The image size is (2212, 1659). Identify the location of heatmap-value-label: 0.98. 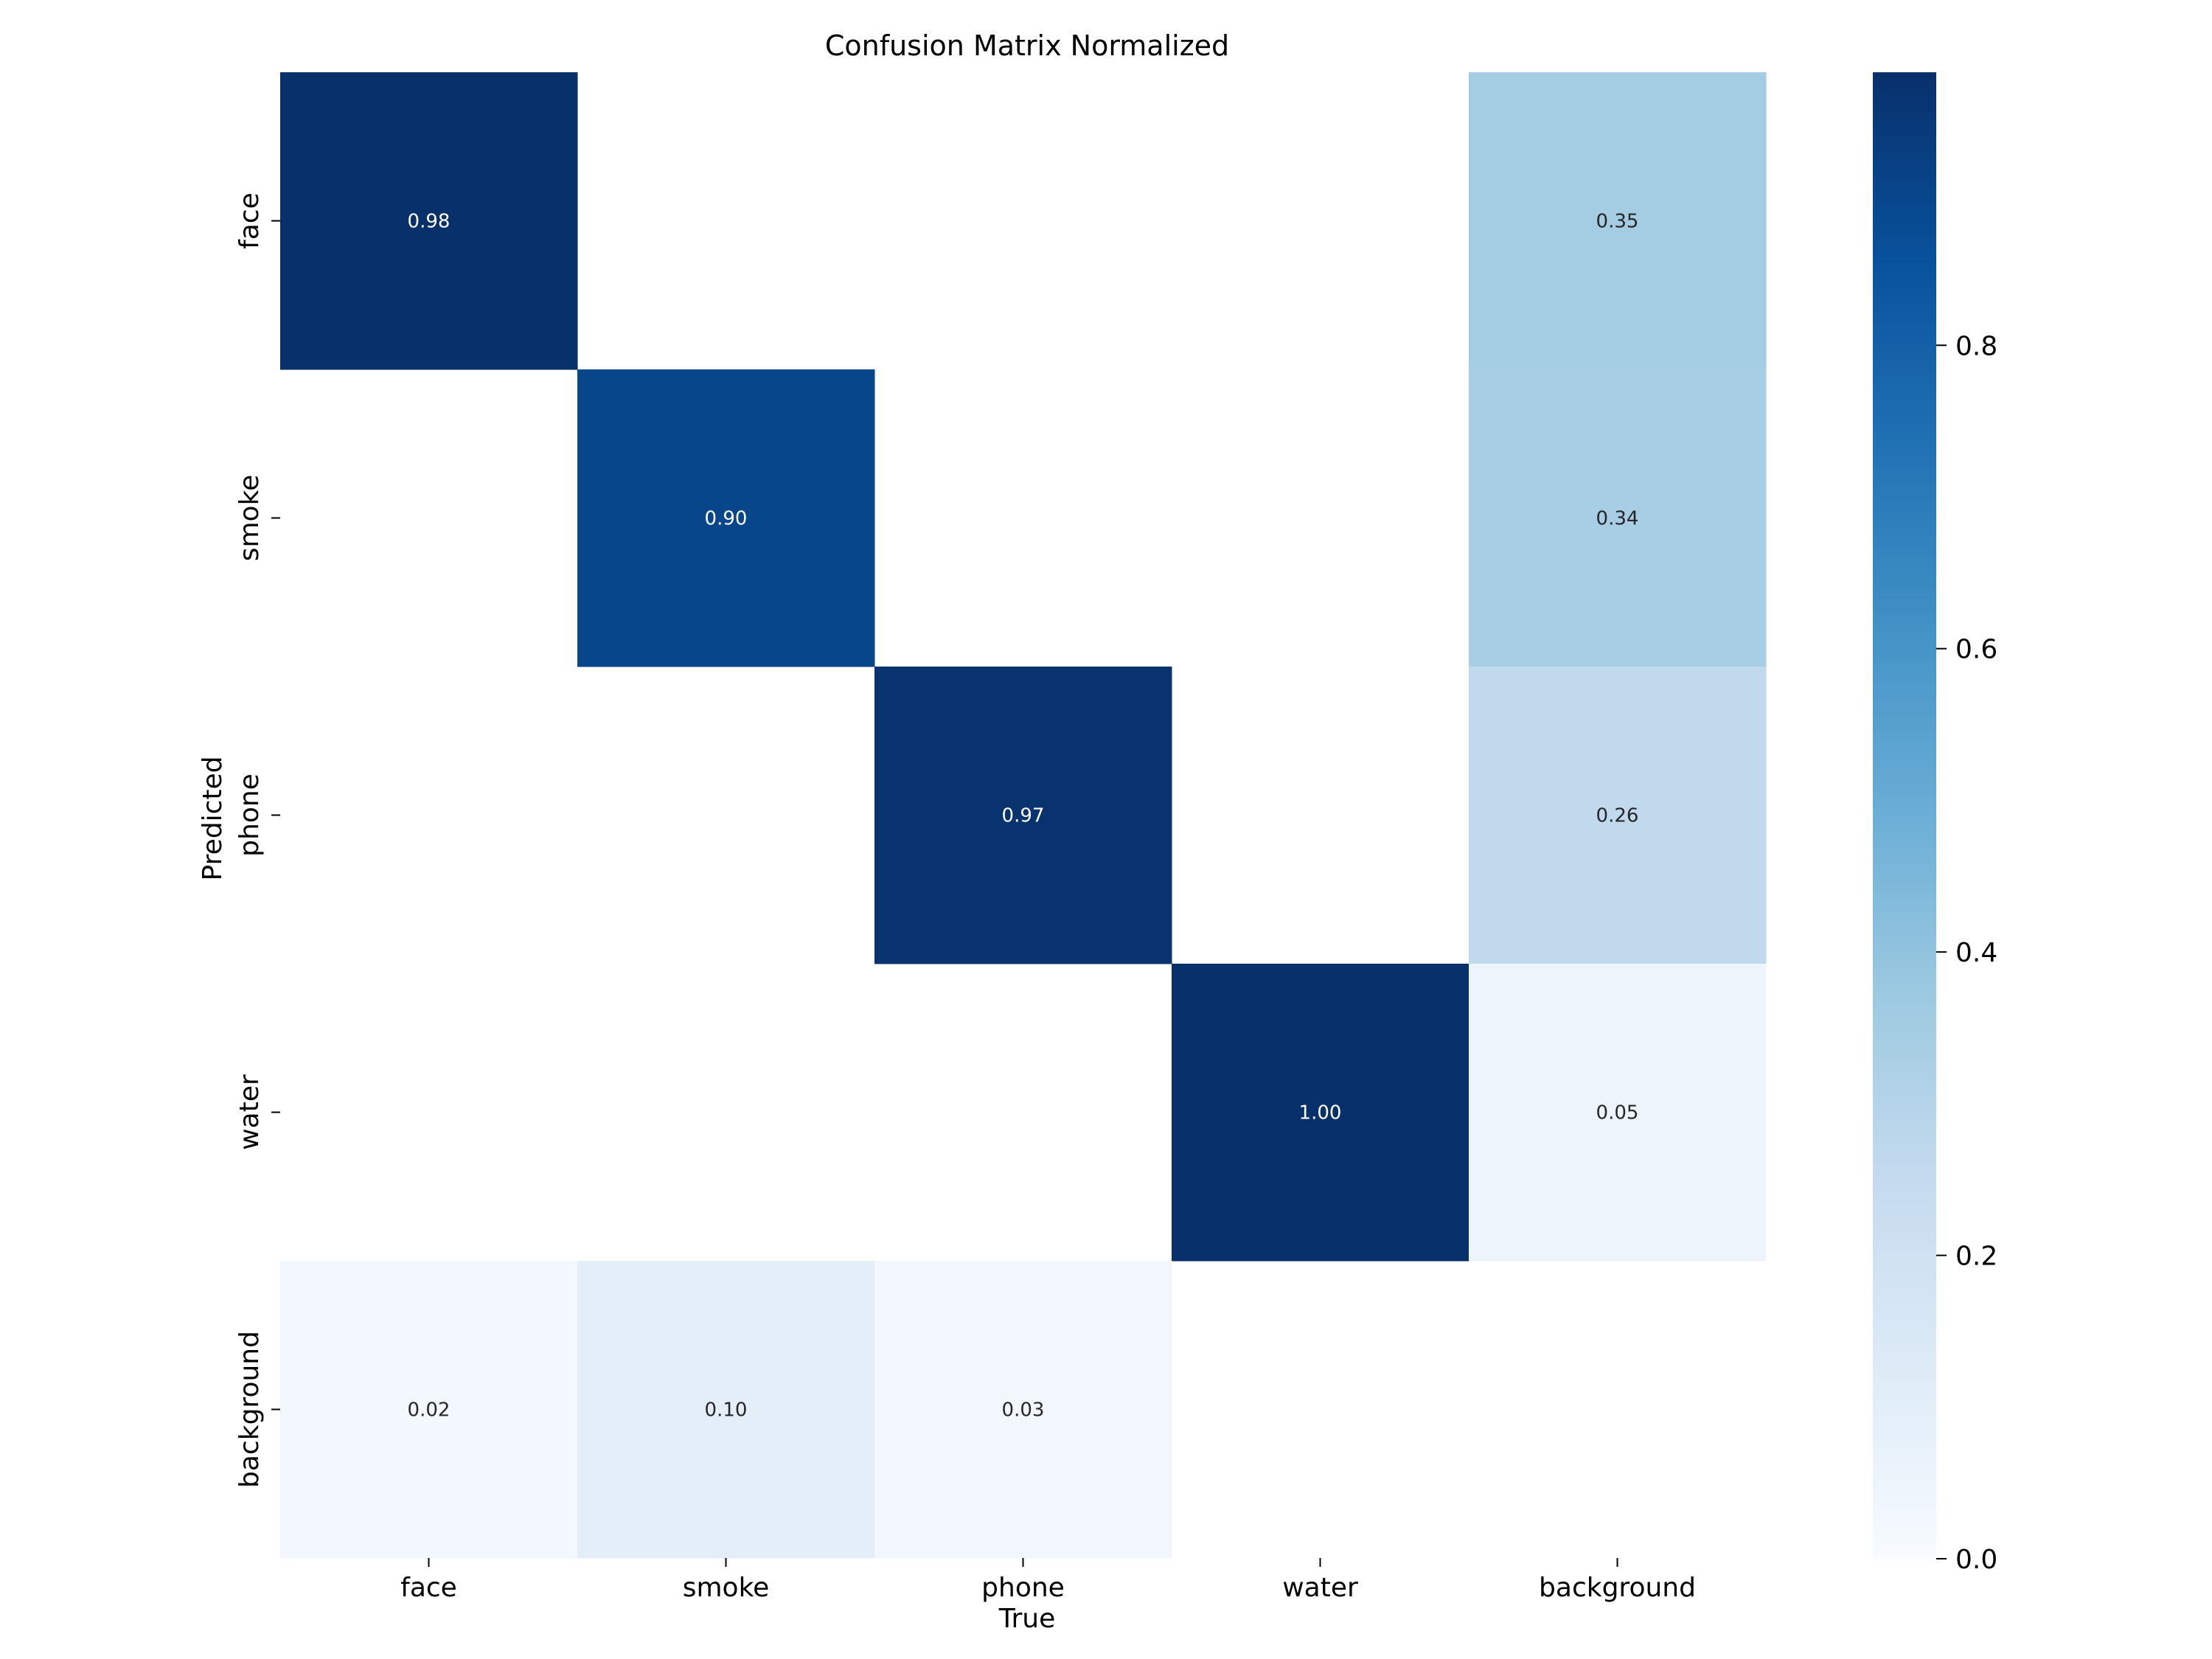
(429, 222).